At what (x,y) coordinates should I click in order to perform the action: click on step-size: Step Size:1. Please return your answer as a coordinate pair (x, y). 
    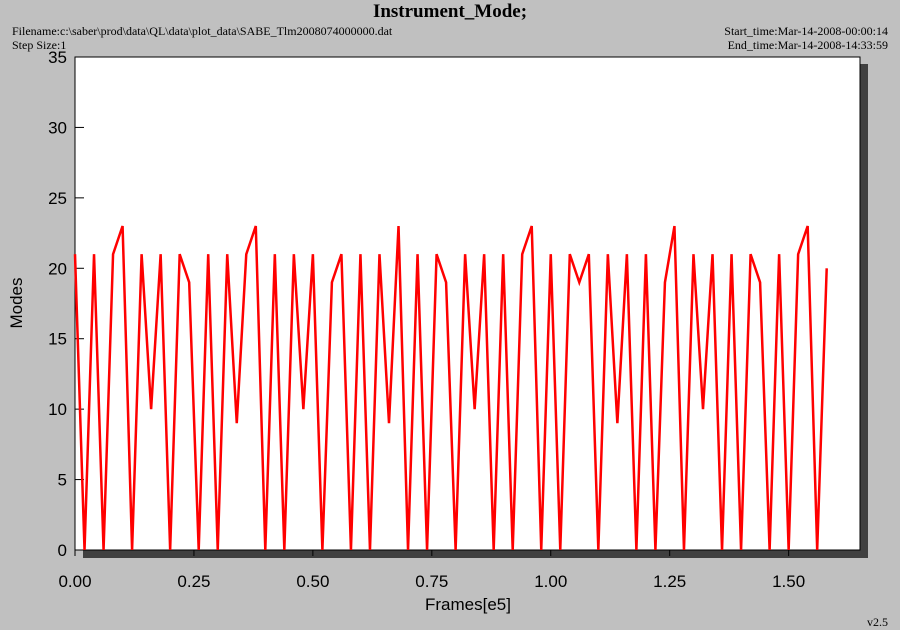
    Looking at the image, I should click on (39, 45).